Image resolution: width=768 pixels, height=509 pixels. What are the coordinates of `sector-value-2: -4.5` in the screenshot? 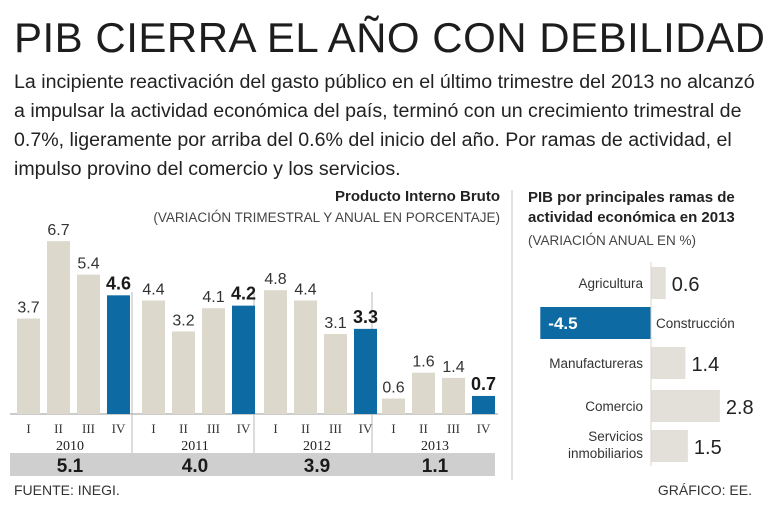 It's located at (562, 323).